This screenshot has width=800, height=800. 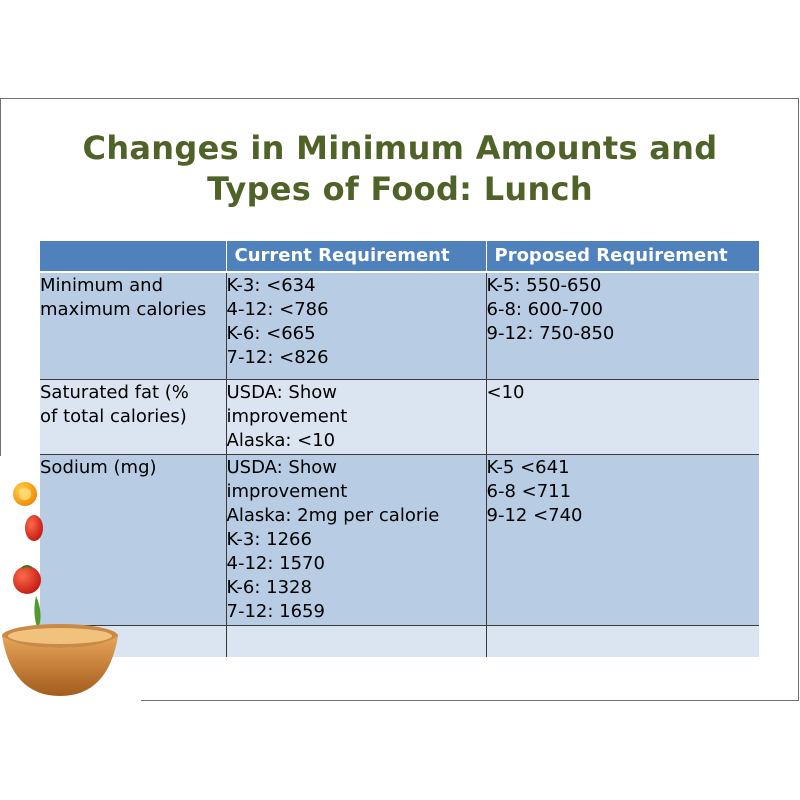 What do you see at coordinates (400, 148) in the screenshot?
I see `slide-title-line-1: Changes in Minimum Amounts and` at bounding box center [400, 148].